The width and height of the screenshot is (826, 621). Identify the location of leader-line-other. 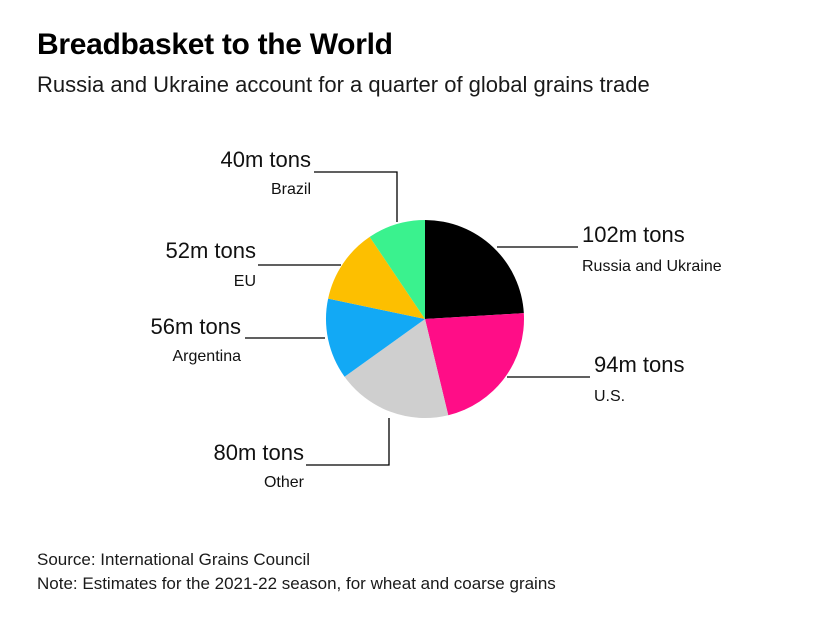
(348, 442).